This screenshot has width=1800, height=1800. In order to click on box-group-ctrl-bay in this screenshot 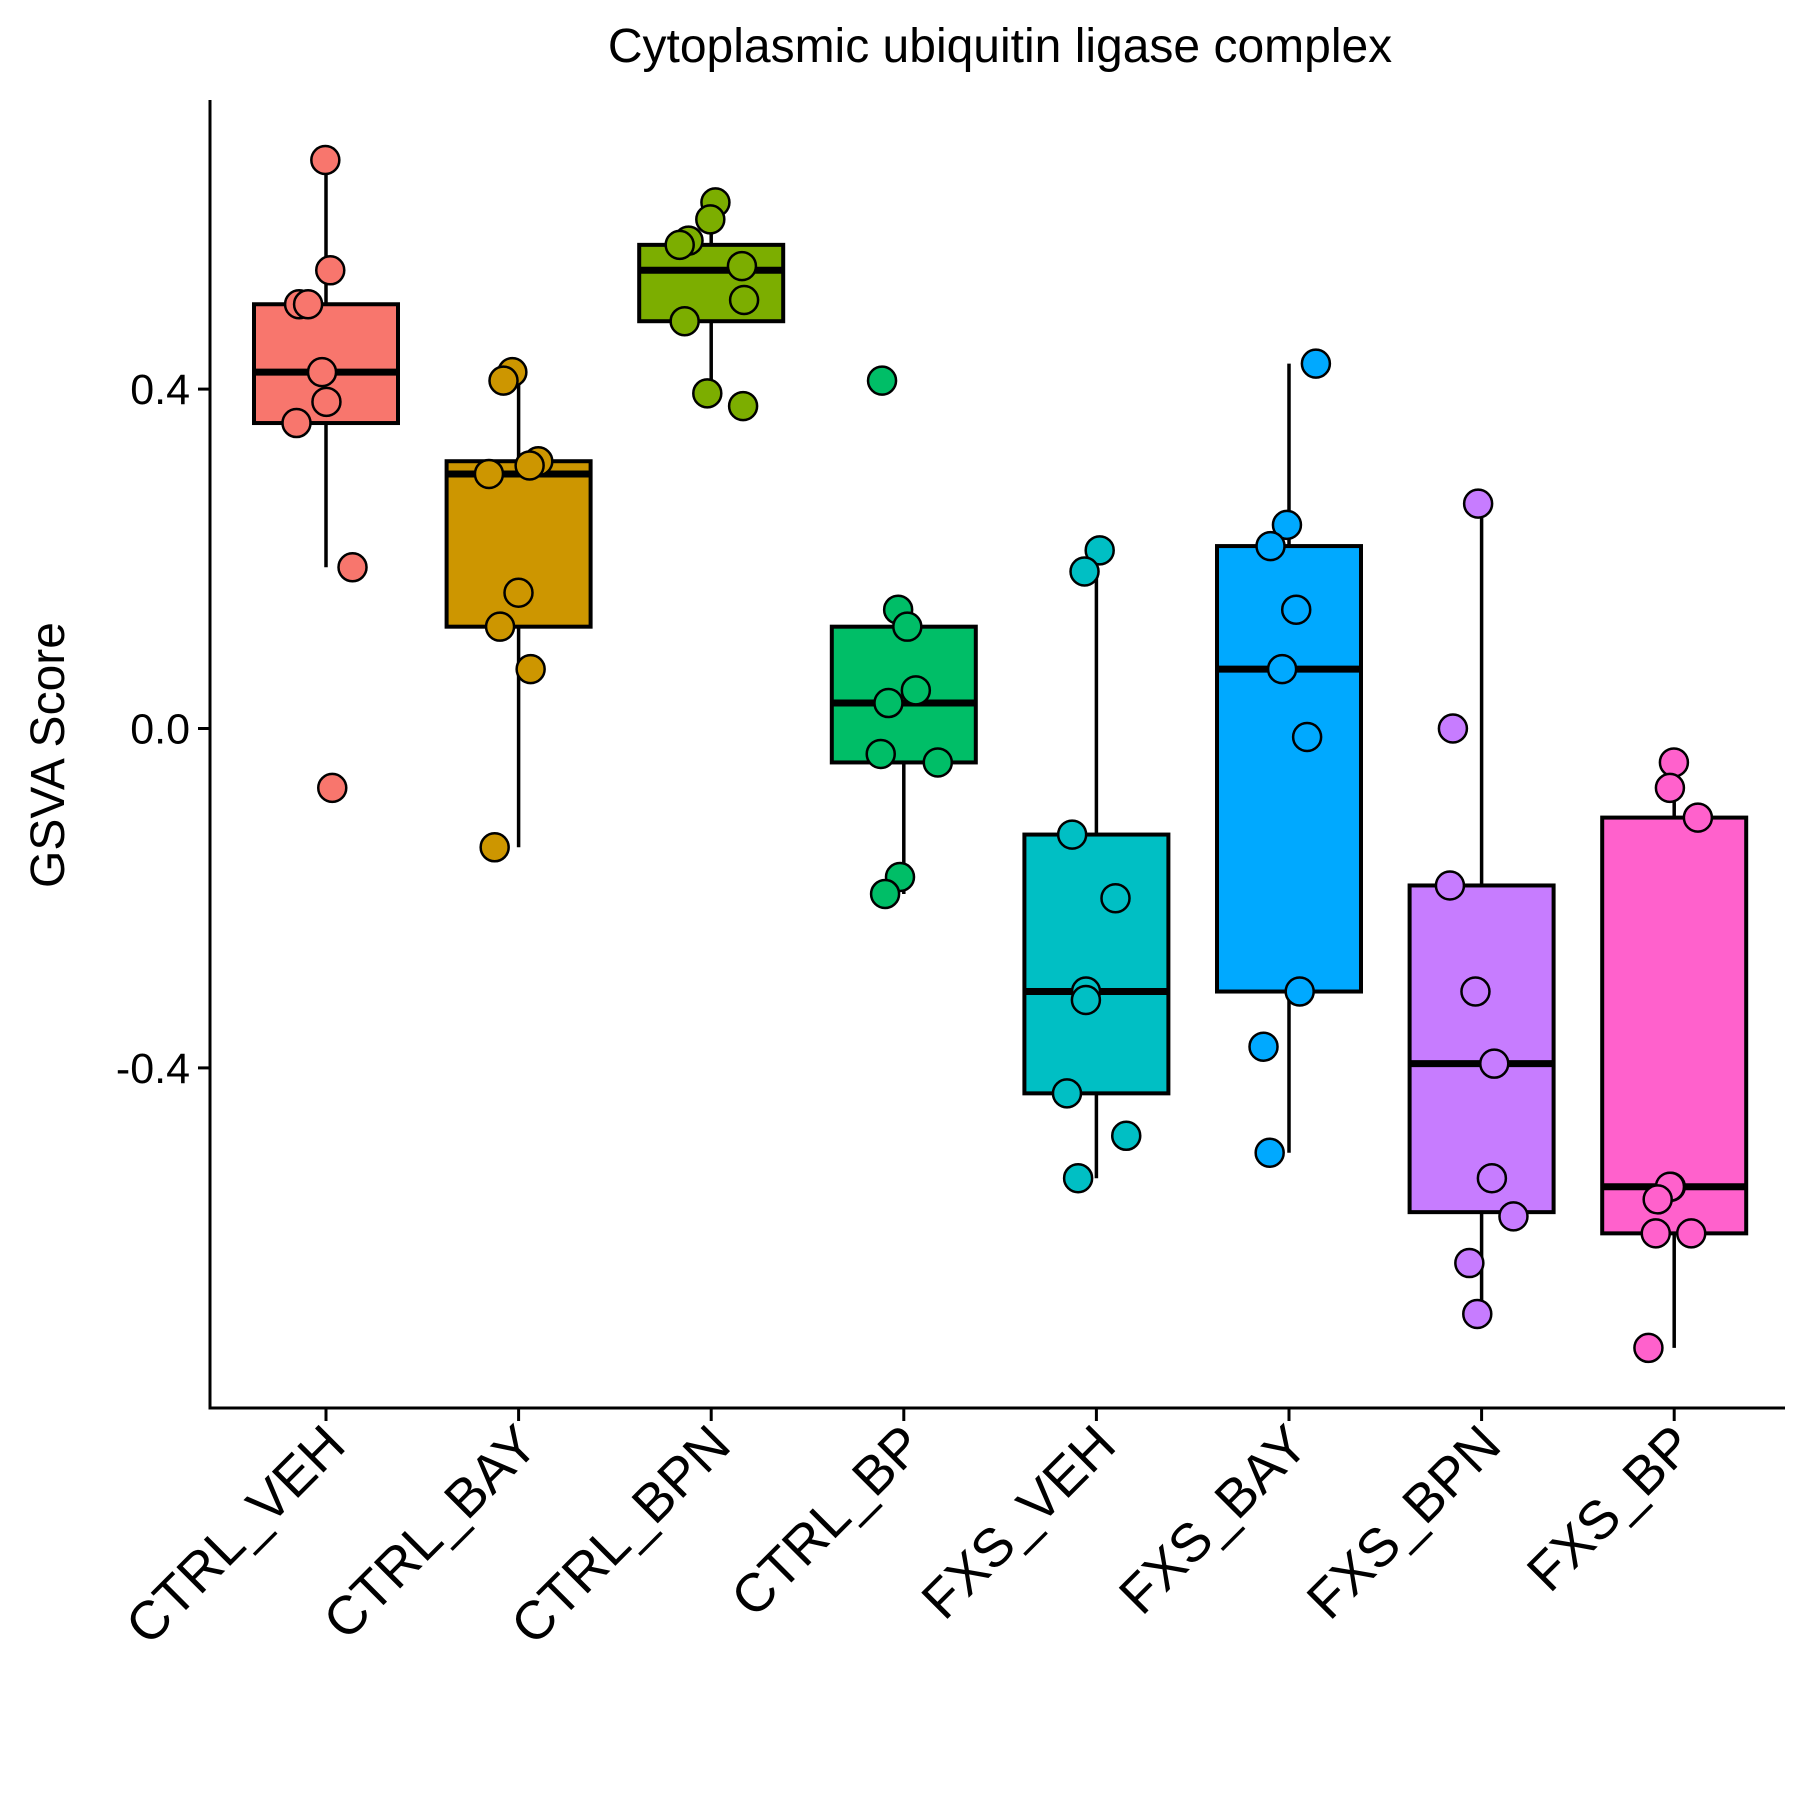, I will do `click(518, 609)`.